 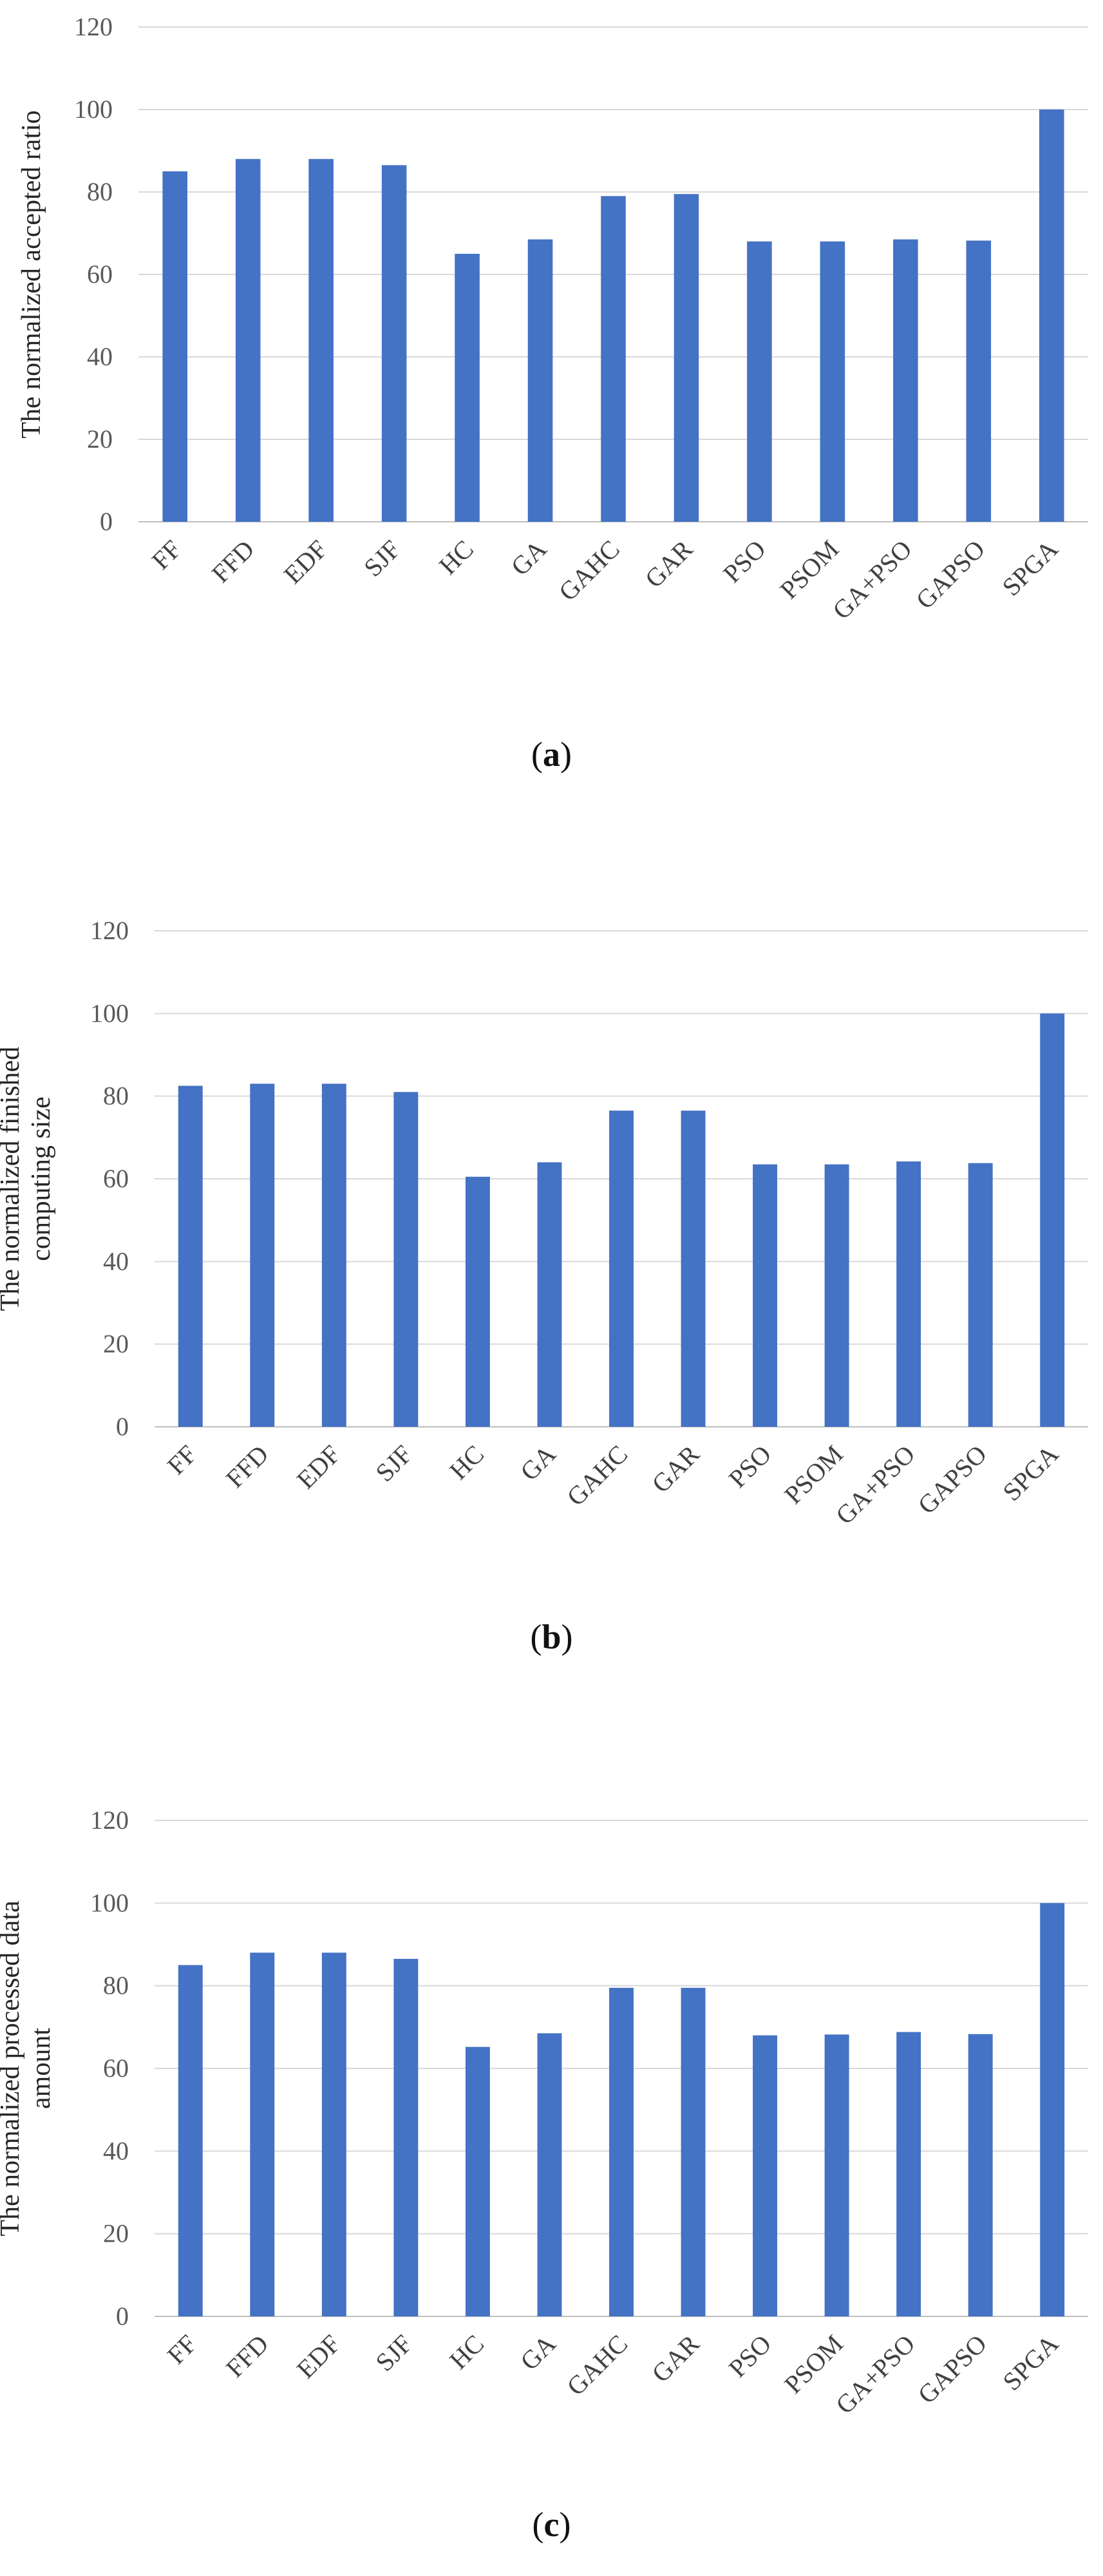 What do you see at coordinates (28, 1179) in the screenshot?
I see `y-axis-title: The normalized finishedcomputing size` at bounding box center [28, 1179].